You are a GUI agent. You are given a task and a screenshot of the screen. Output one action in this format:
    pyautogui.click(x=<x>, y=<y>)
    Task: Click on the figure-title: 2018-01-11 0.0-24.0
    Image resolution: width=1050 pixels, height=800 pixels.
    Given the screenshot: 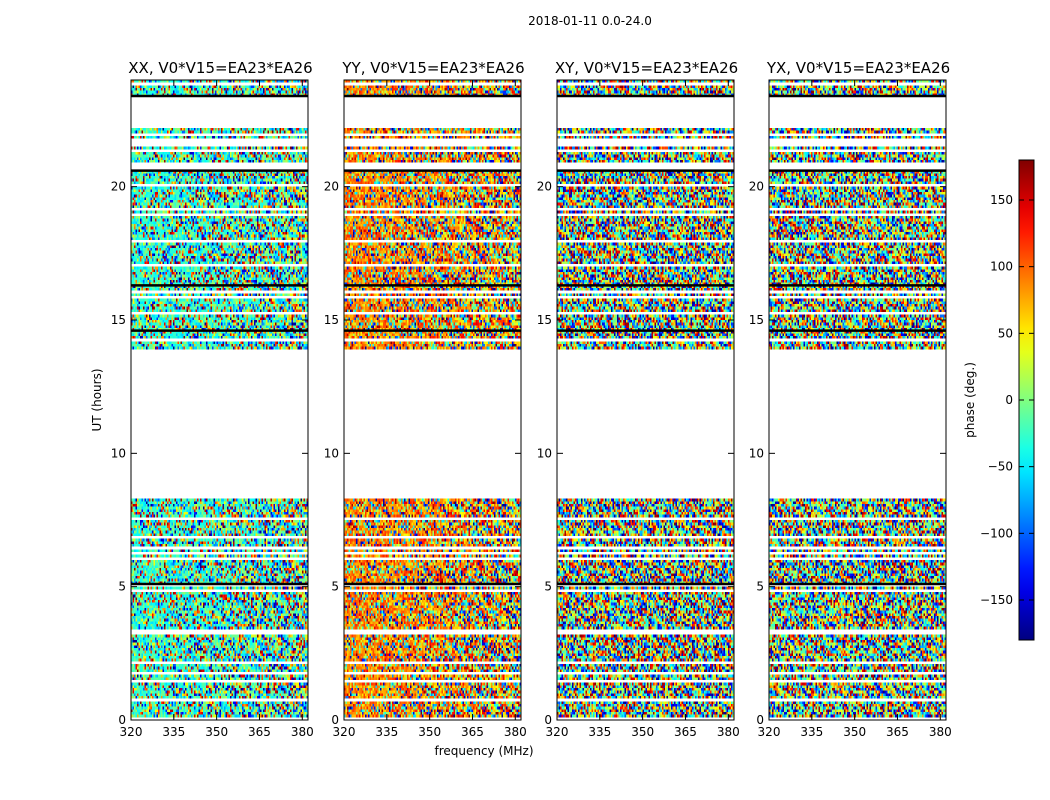 What is the action you would take?
    pyautogui.click(x=590, y=21)
    